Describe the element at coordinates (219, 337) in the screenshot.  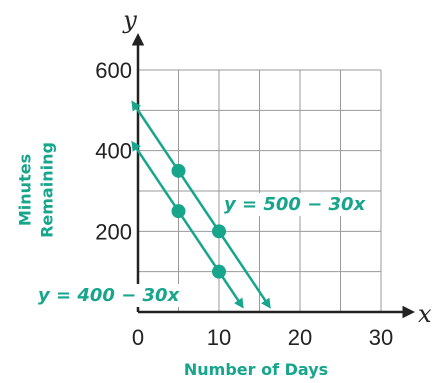
I see `x-tick-label: 10` at that location.